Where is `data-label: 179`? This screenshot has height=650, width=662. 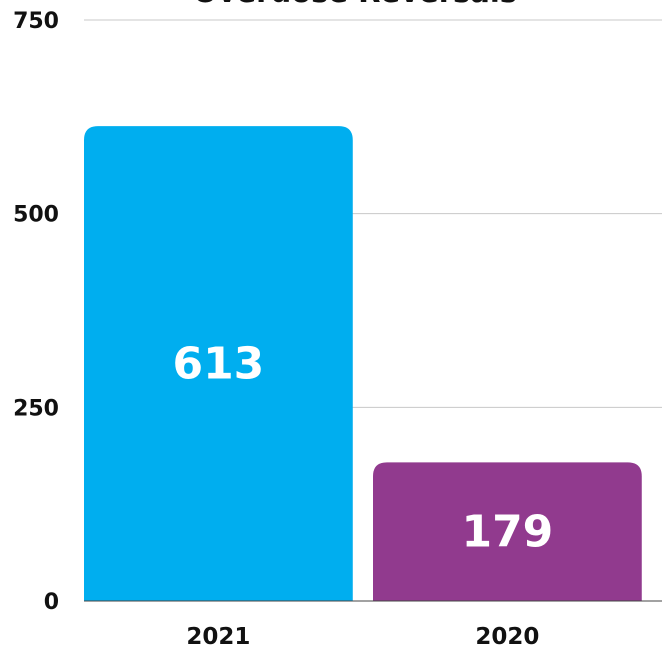
data-label: 179 is located at coordinates (507, 532).